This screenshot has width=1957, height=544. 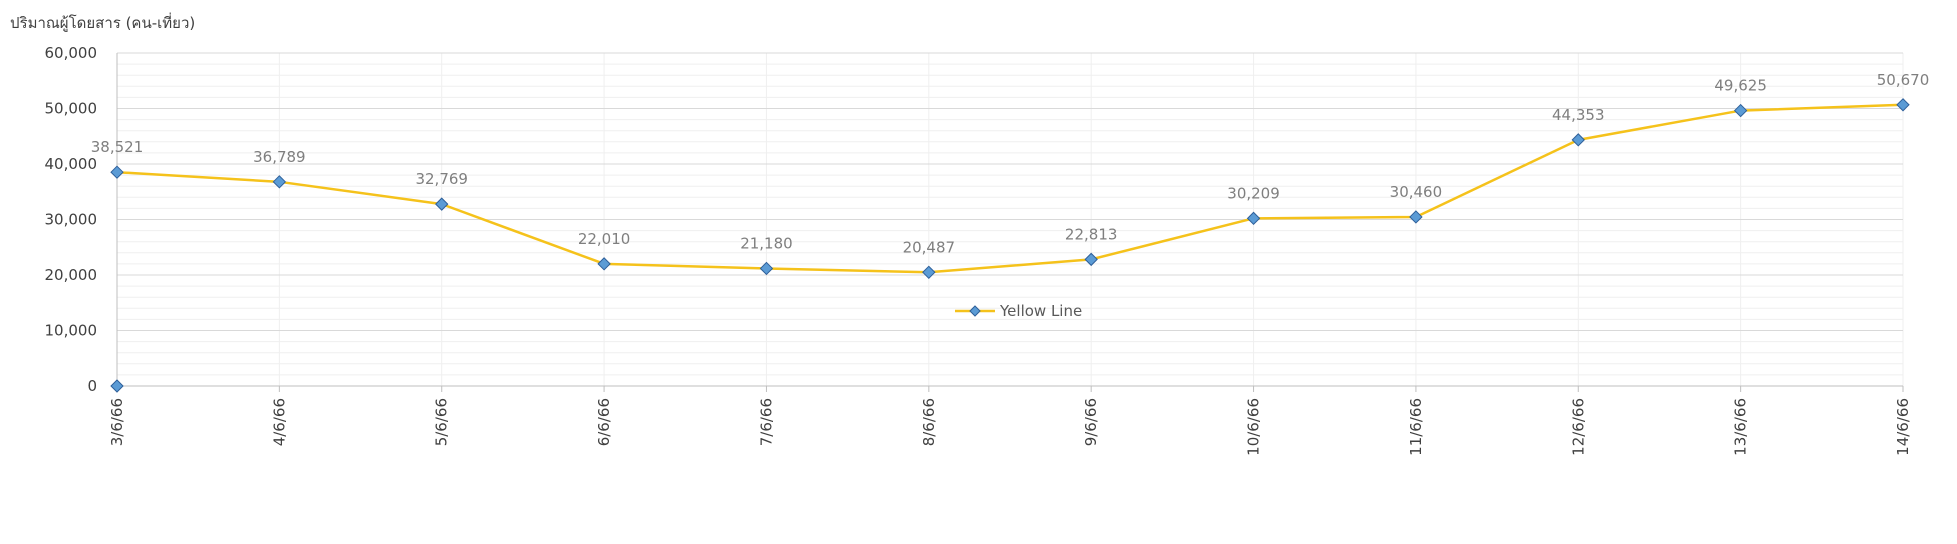 I want to click on data-label: 32,769, so click(x=441, y=179).